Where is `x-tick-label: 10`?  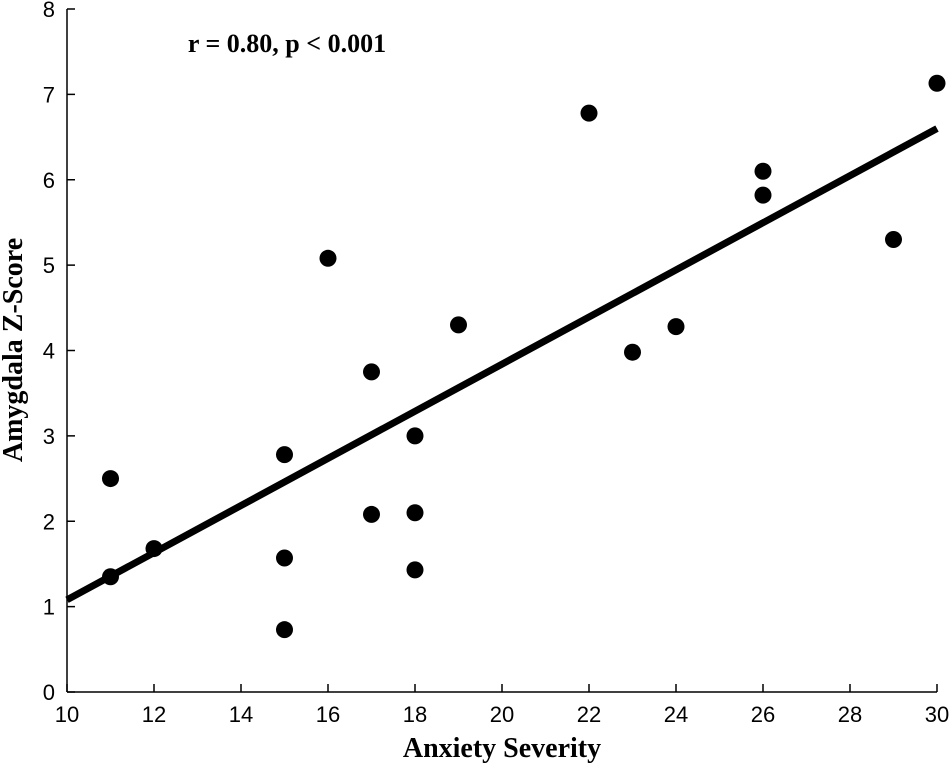
x-tick-label: 10 is located at coordinates (67, 714).